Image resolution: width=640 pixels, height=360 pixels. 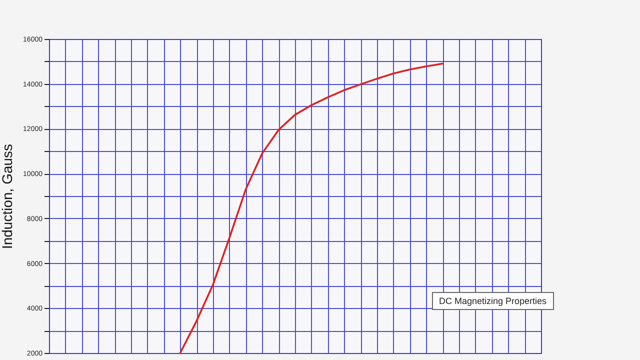 I want to click on annotation: DC Magnetizing Properties, so click(x=493, y=301).